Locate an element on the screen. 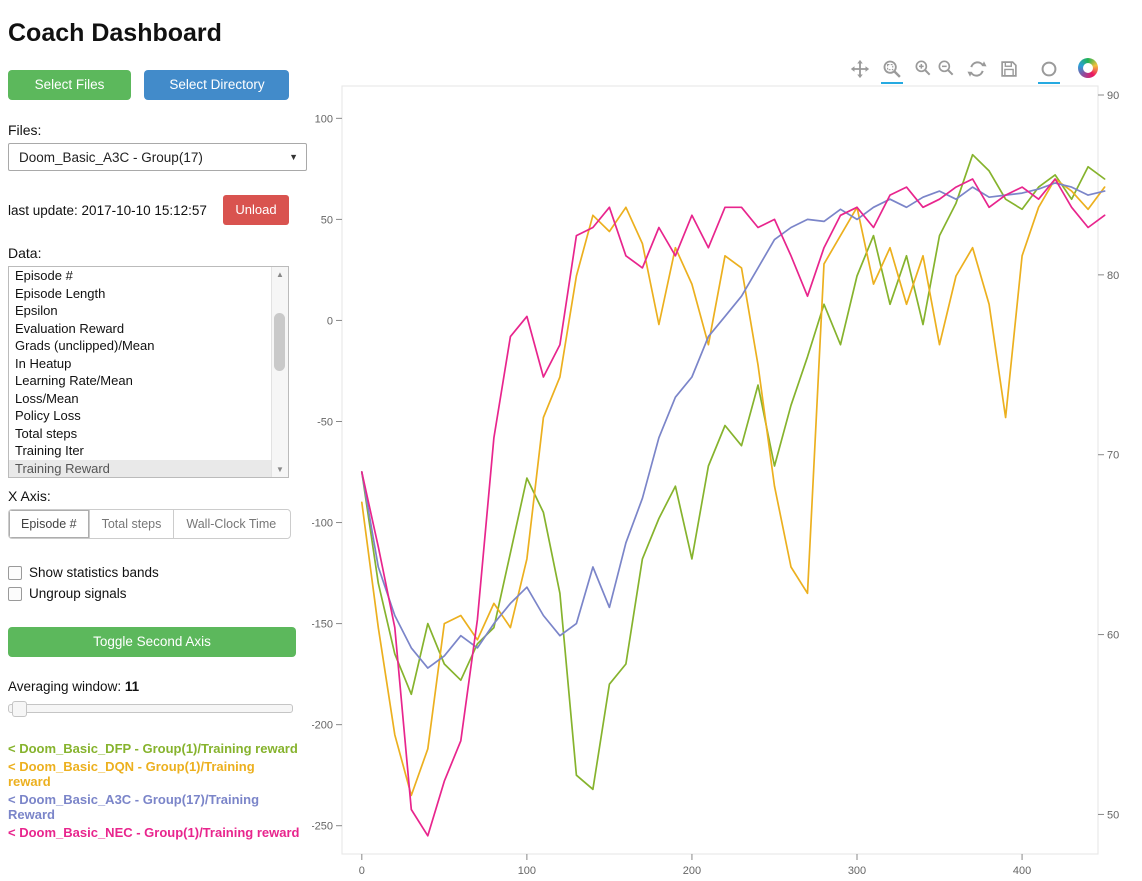  list-item: Loss/Mean is located at coordinates (47, 398).